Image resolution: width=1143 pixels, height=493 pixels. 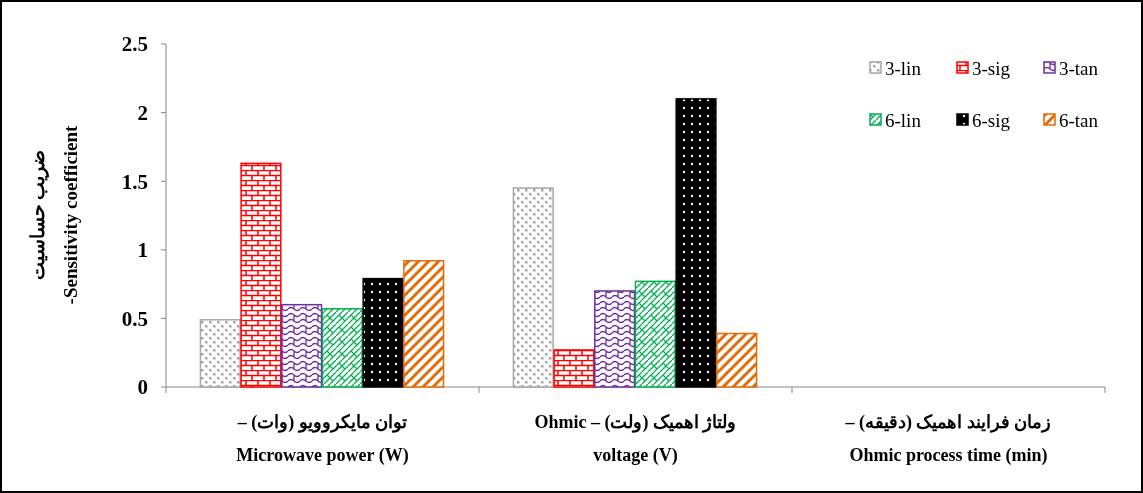 I want to click on y-tick-label: 1.5, so click(x=134, y=181).